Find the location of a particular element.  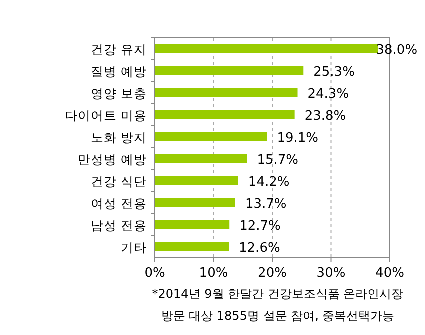

y-tick-label: 건강 유지 is located at coordinates (119, 49).